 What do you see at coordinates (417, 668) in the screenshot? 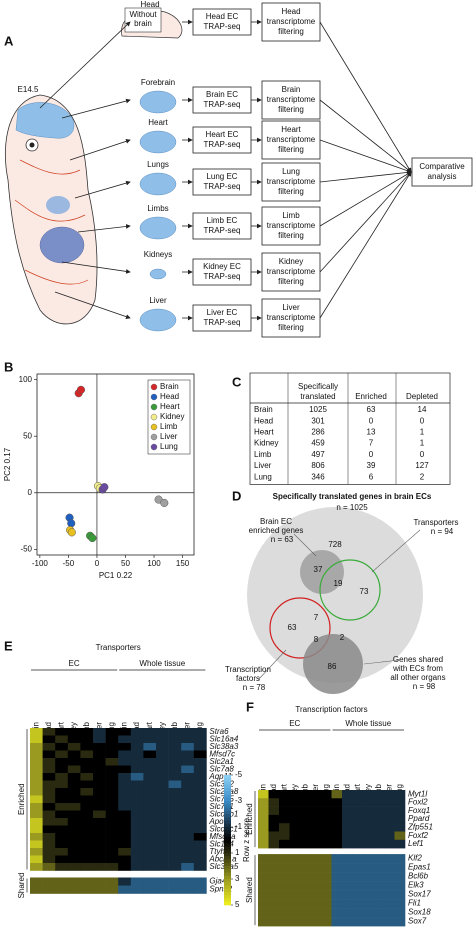
I see `venn-set-label: with ECs from` at bounding box center [417, 668].